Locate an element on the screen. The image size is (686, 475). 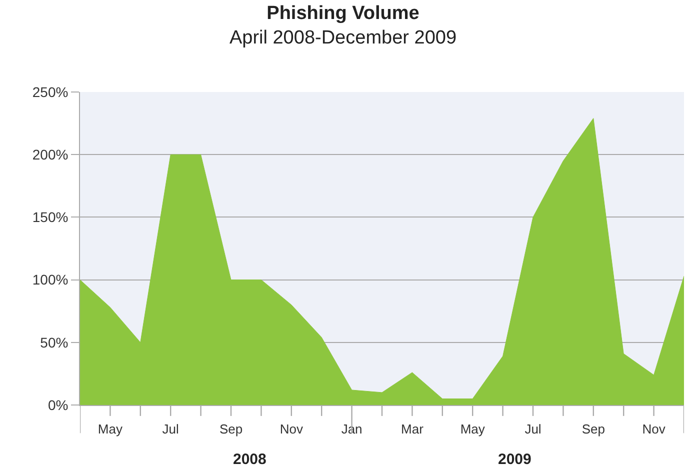
text: 2008 is located at coordinates (249, 459).